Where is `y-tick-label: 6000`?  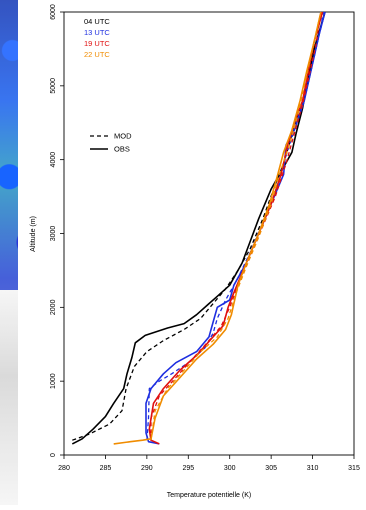
y-tick-label: 6000 is located at coordinates (53, 12).